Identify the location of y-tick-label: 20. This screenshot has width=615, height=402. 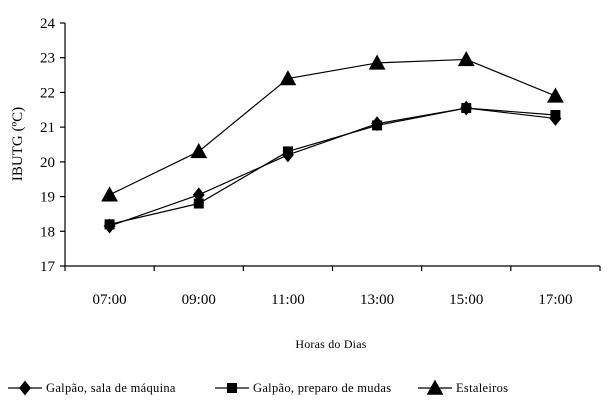
(47, 163).